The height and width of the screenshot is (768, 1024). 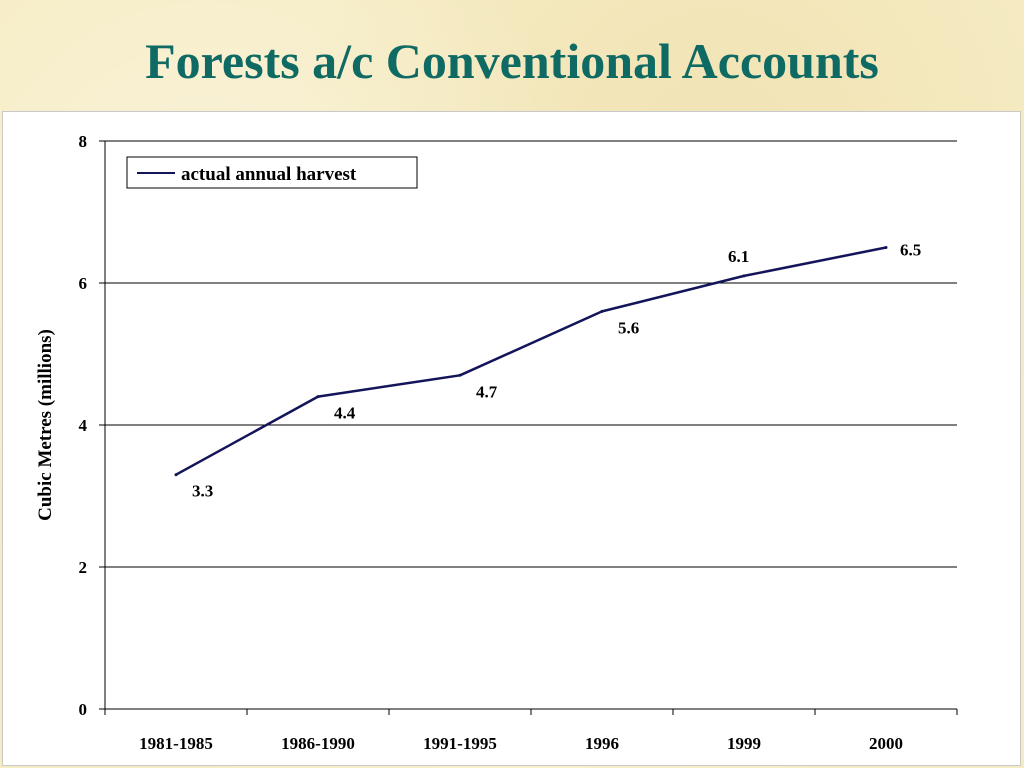 I want to click on y-tick-labels: 0 2 4 6 8, so click(x=83, y=425).